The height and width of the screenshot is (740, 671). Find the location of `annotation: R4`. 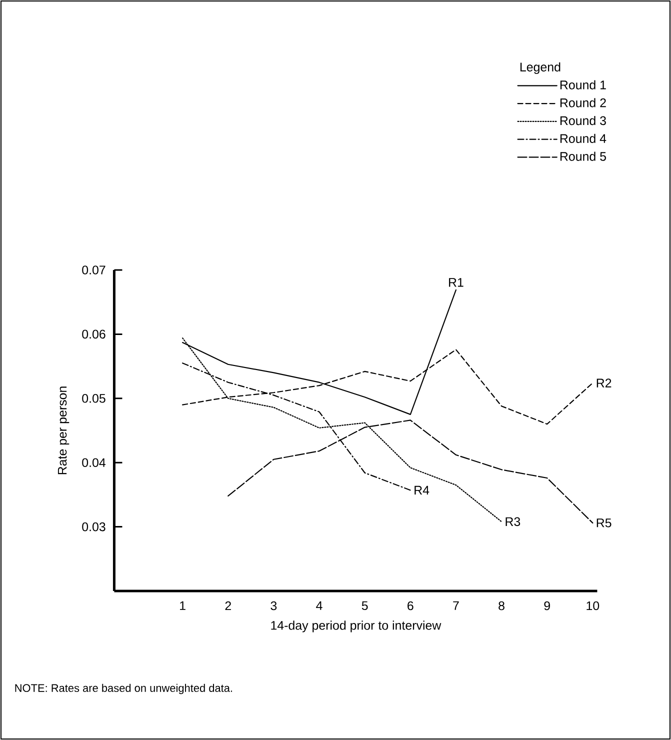

annotation: R4 is located at coordinates (422, 490).